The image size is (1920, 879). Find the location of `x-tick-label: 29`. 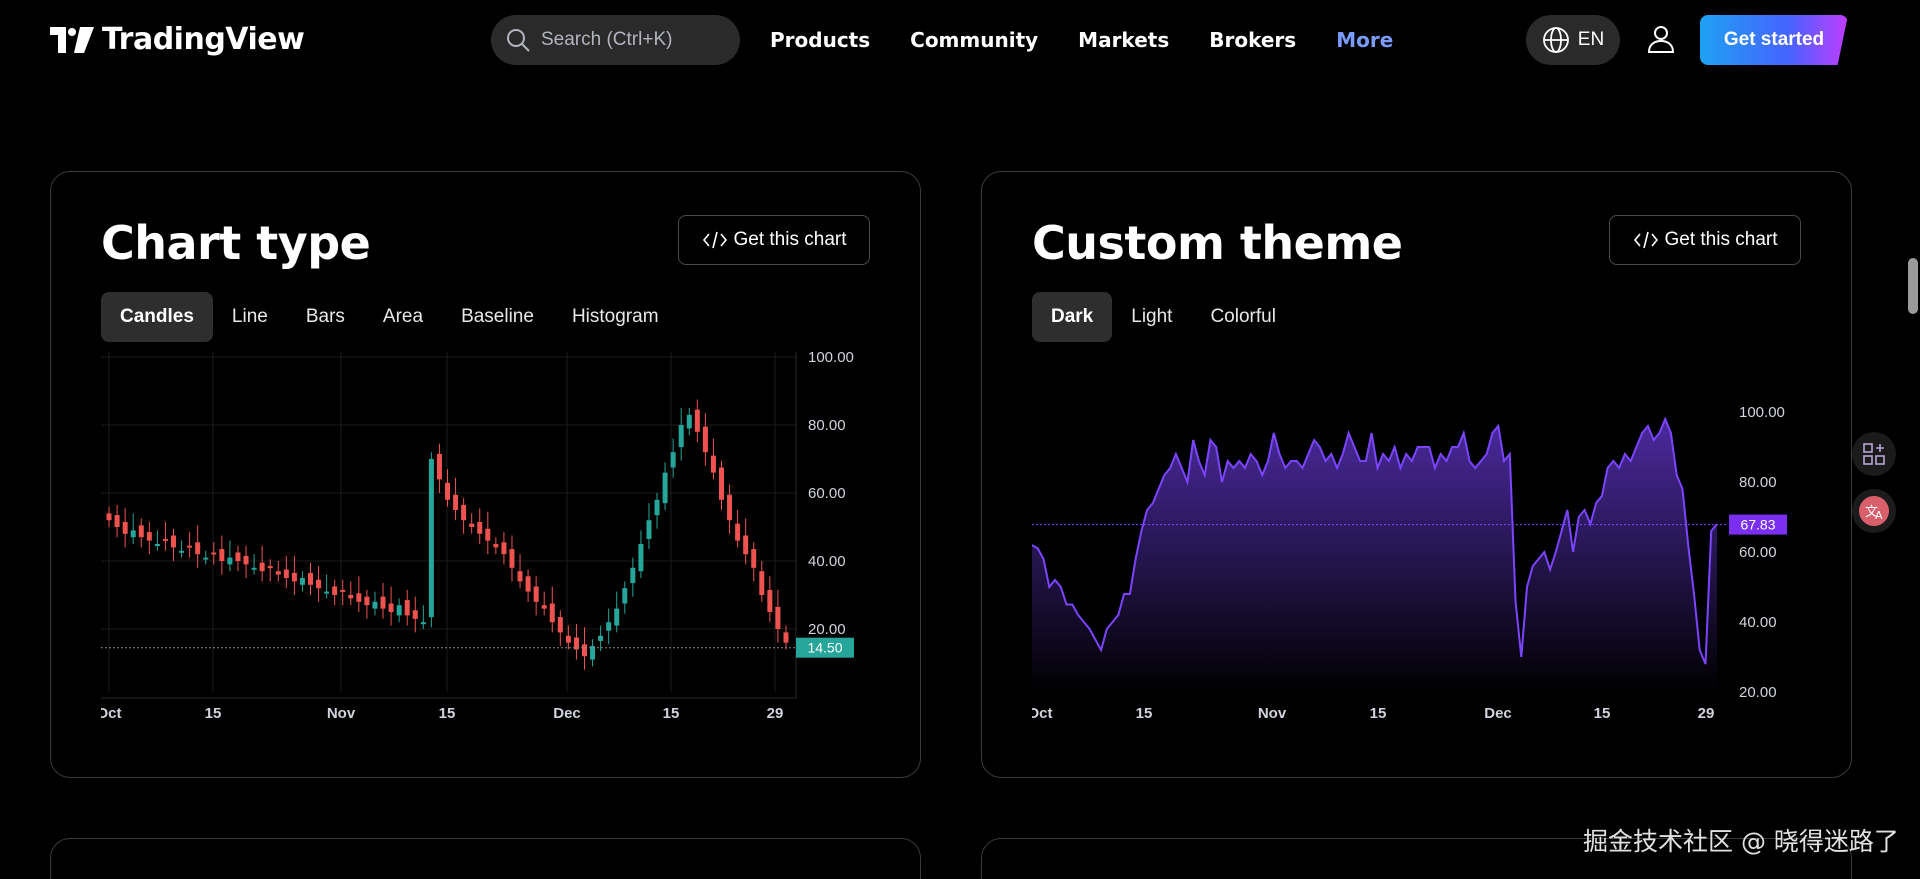

x-tick-label: 29 is located at coordinates (1706, 713).